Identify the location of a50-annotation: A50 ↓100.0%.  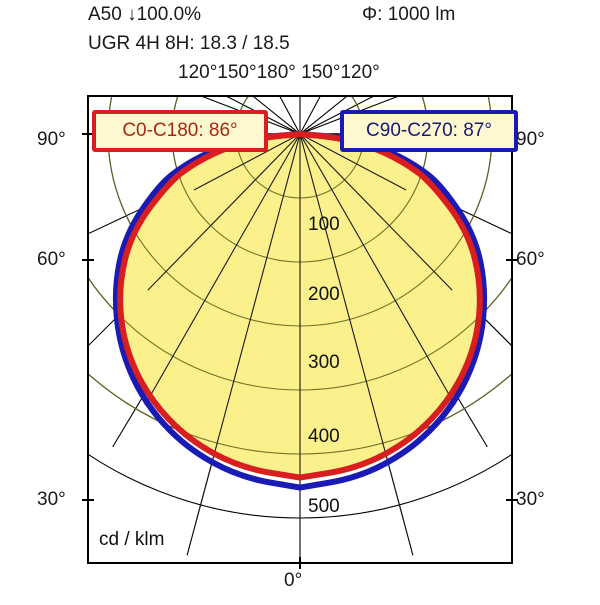
(145, 14).